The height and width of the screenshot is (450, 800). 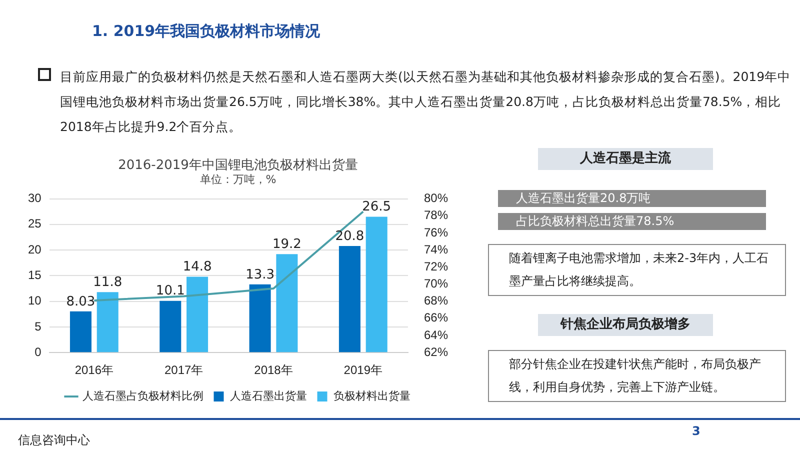 What do you see at coordinates (625, 159) in the screenshot?
I see `text: 人造石墨是主流` at bounding box center [625, 159].